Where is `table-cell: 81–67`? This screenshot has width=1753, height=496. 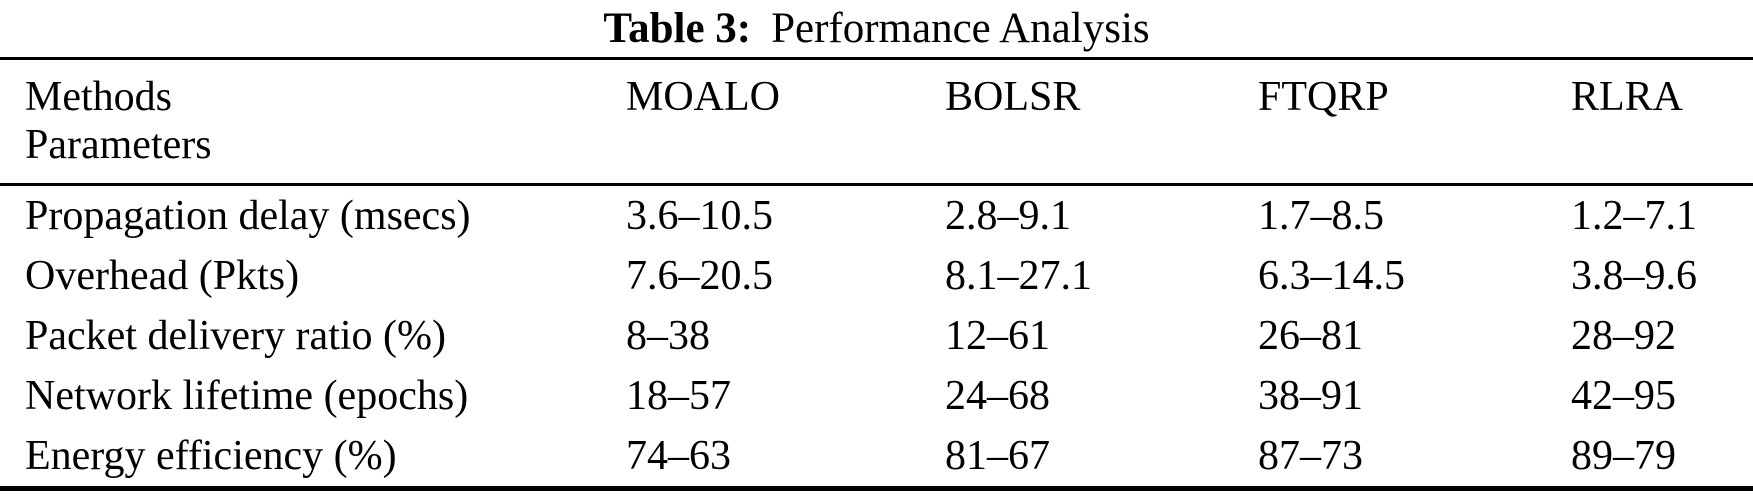
table-cell: 81–67 is located at coordinates (997, 456).